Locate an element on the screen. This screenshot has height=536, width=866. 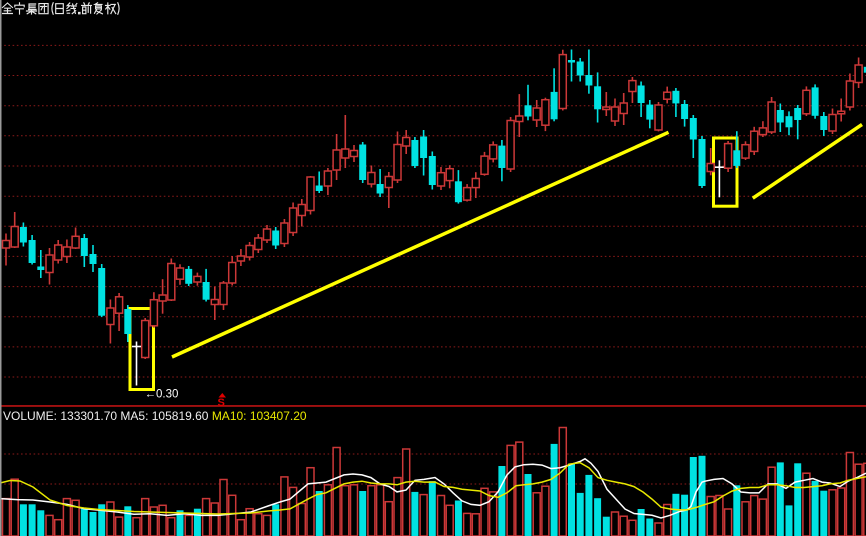
svg-text: S is located at coordinates (221, 403).